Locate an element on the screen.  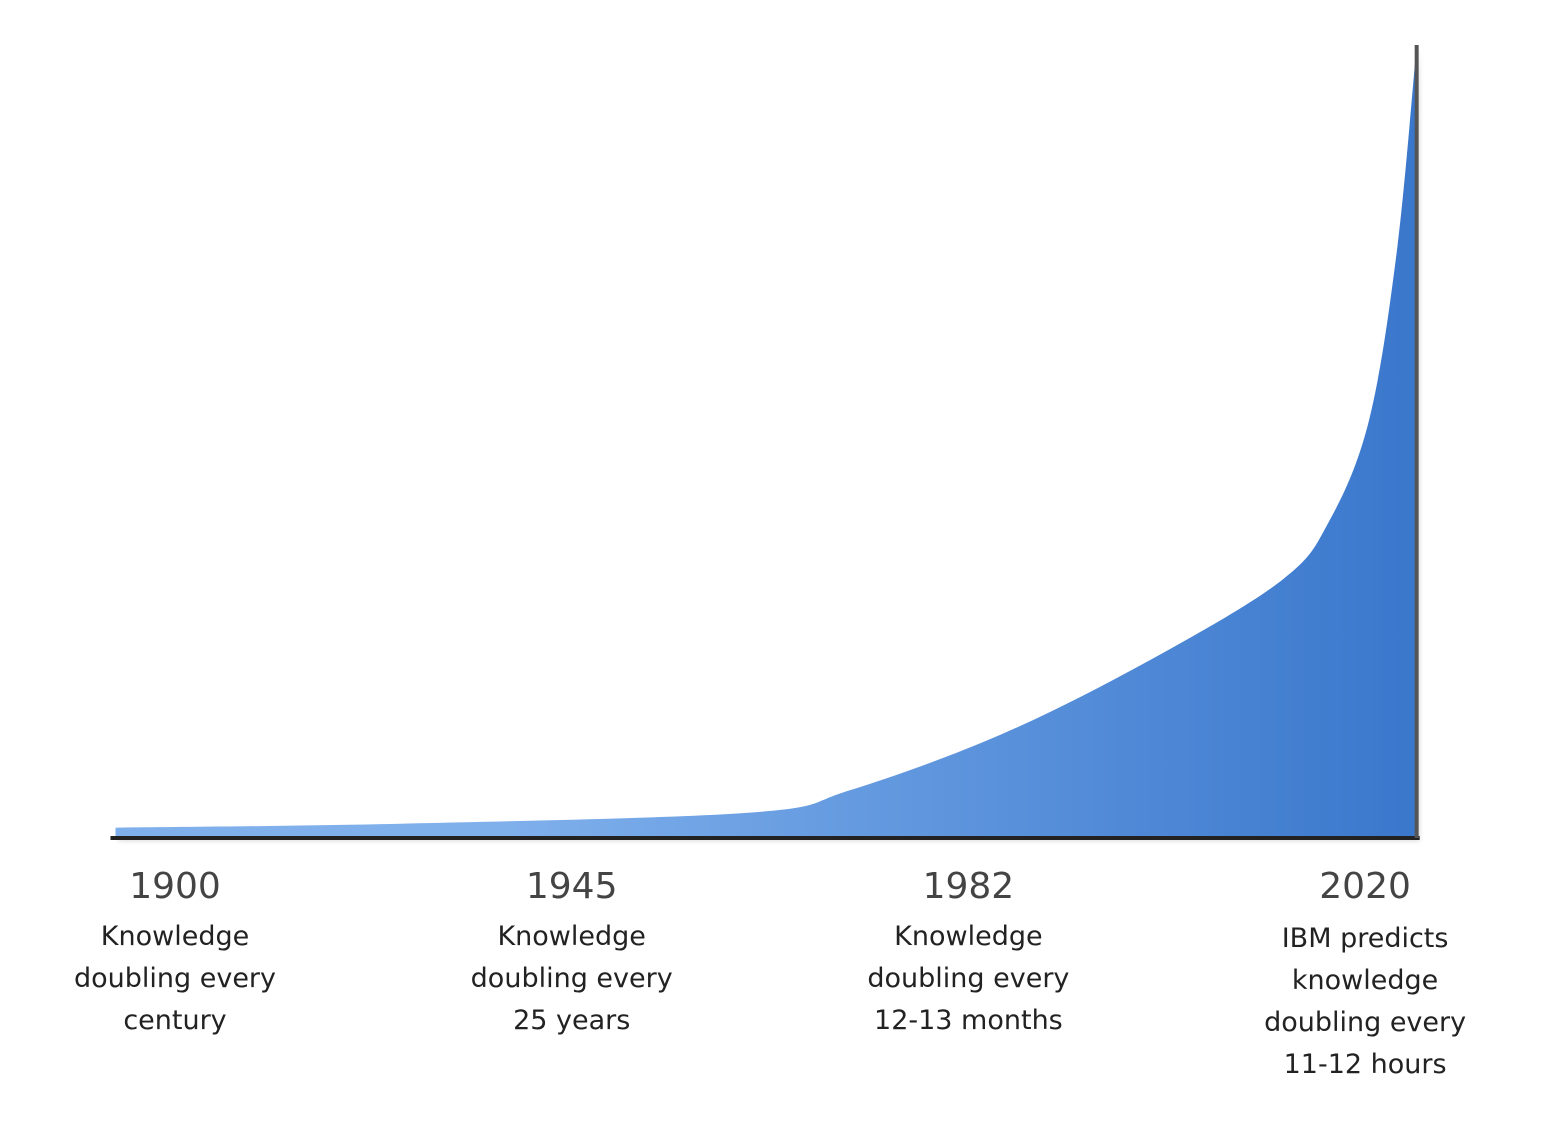
annotation-1945: Knowledge doubling every 25 years is located at coordinates (572, 979).